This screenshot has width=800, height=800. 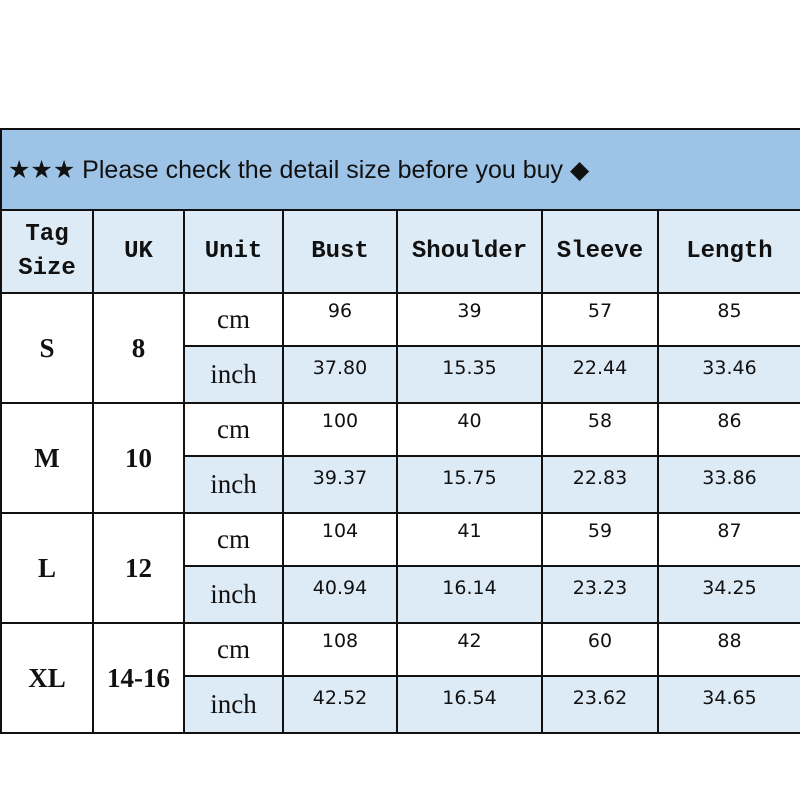 What do you see at coordinates (728, 251) in the screenshot?
I see `header-length: Length` at bounding box center [728, 251].